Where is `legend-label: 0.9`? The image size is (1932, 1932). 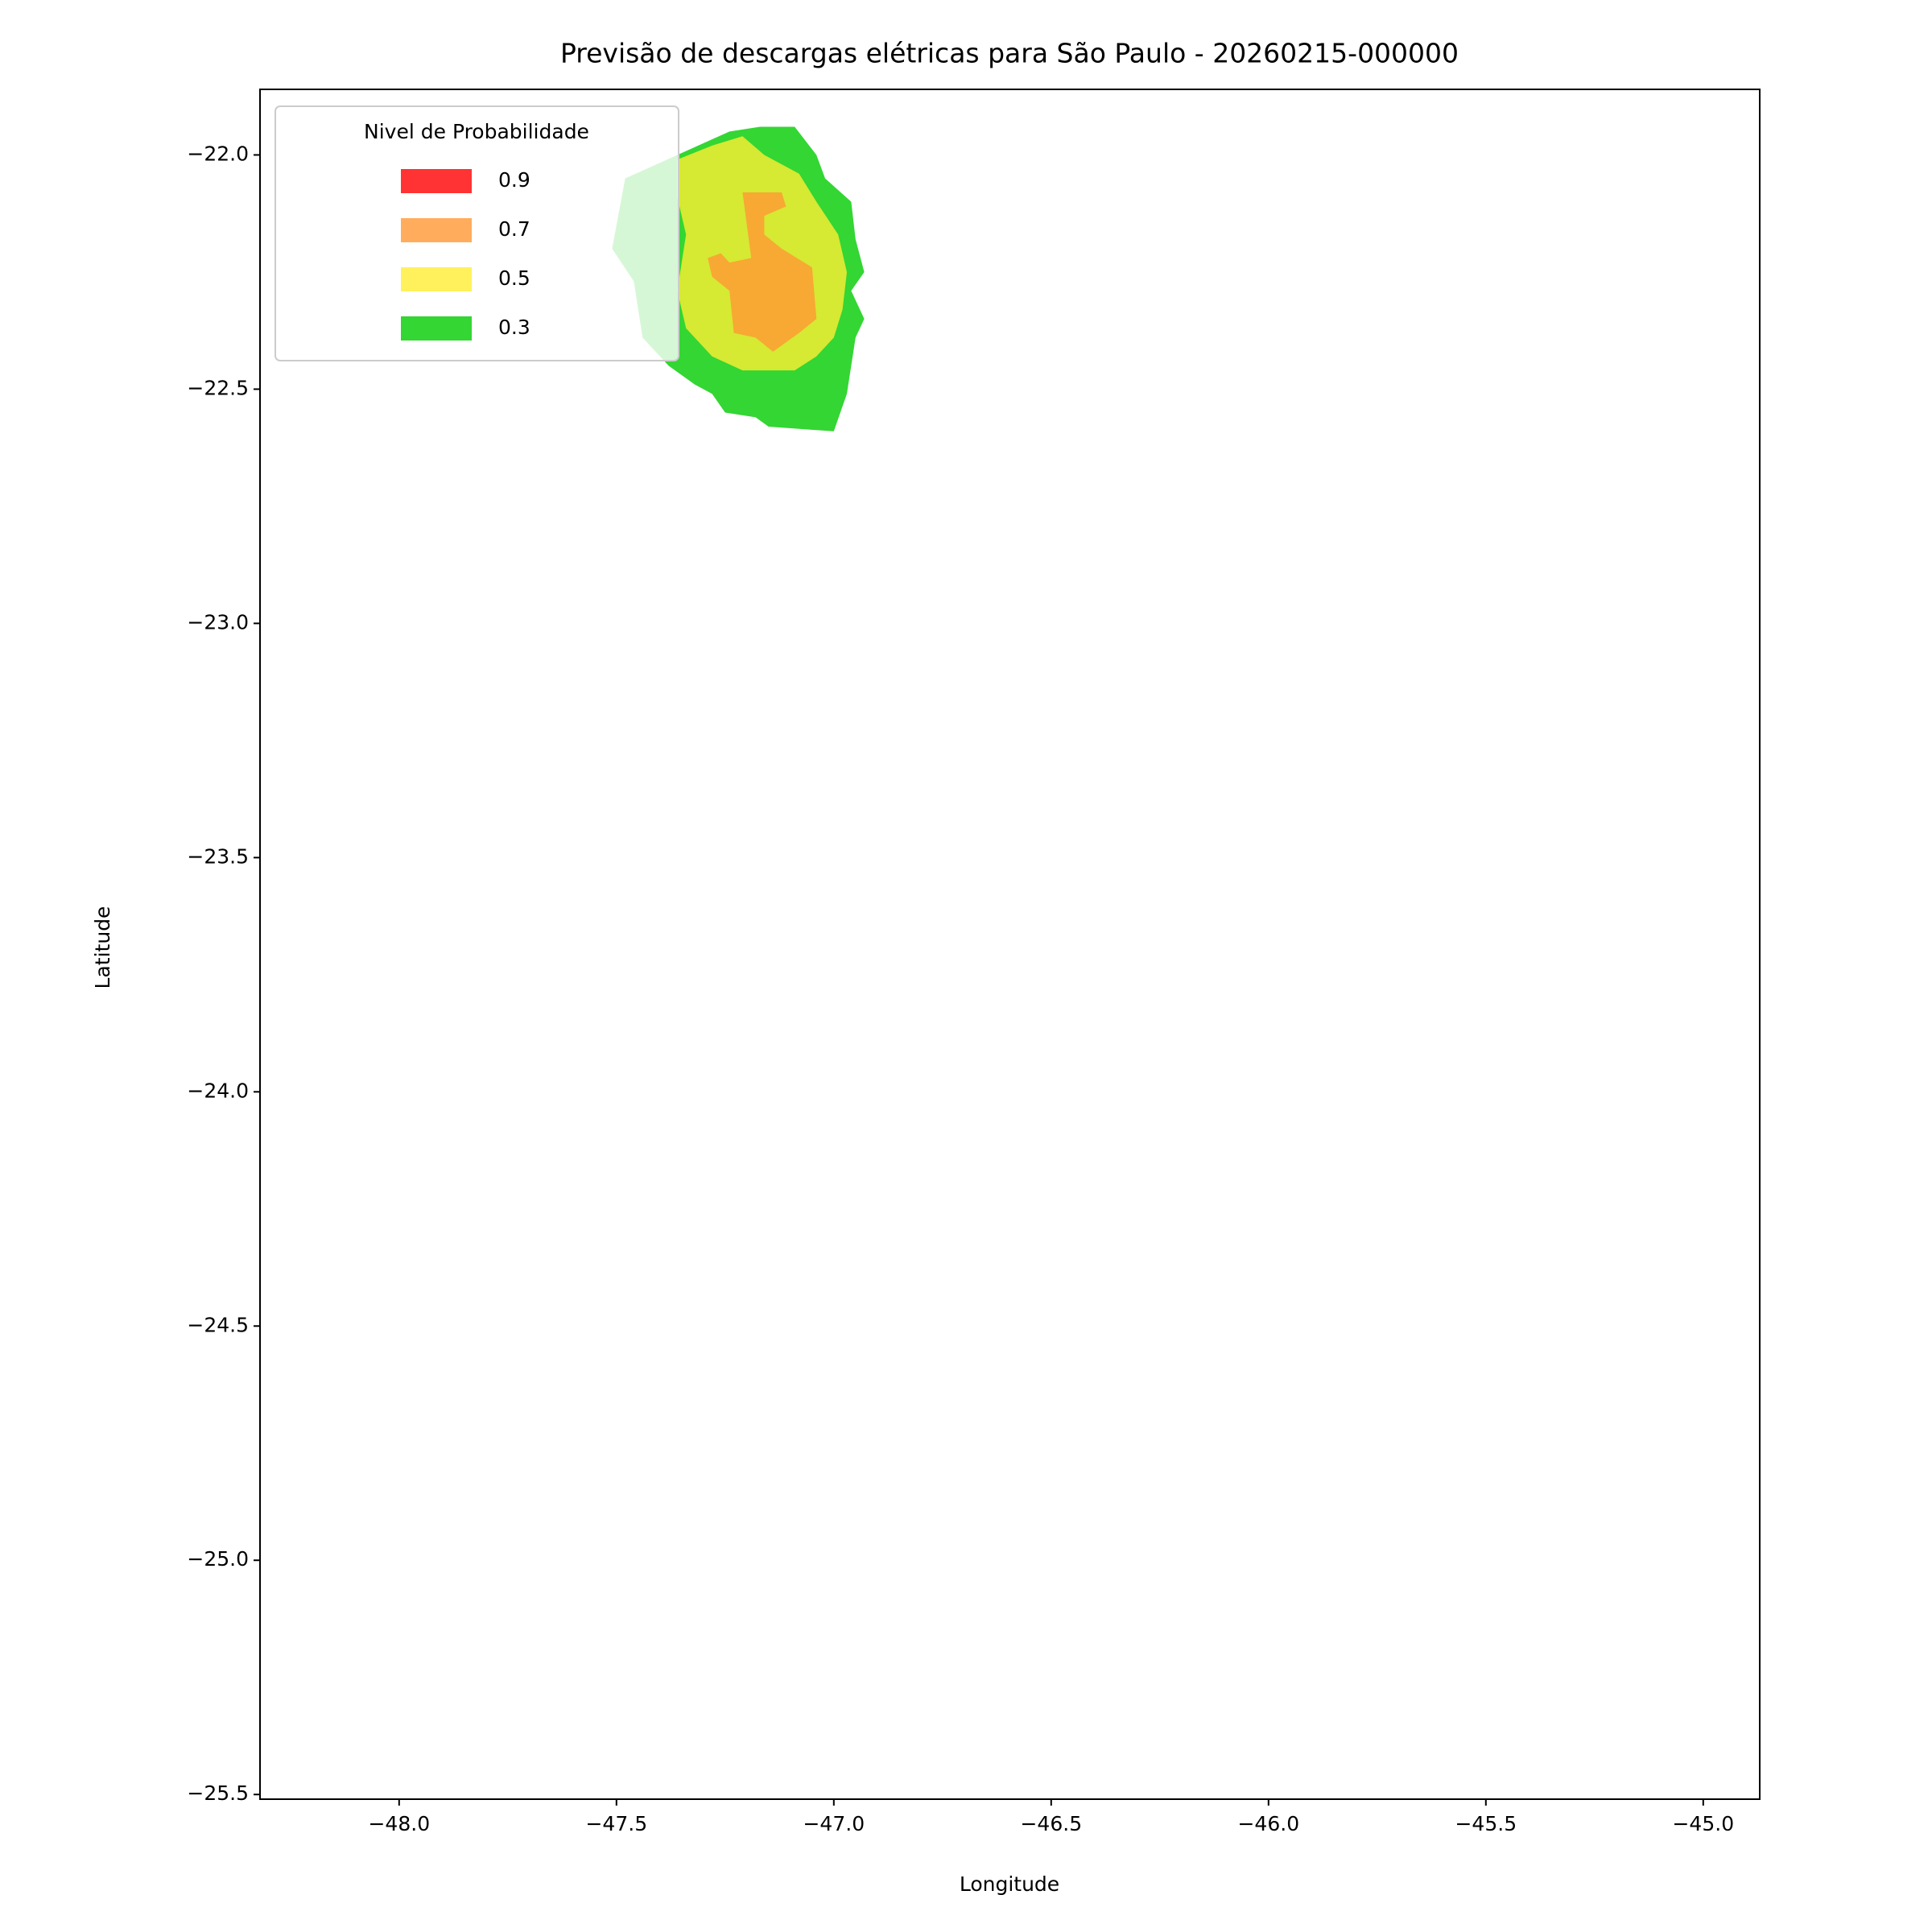
legend-label: 0.9 is located at coordinates (514, 180).